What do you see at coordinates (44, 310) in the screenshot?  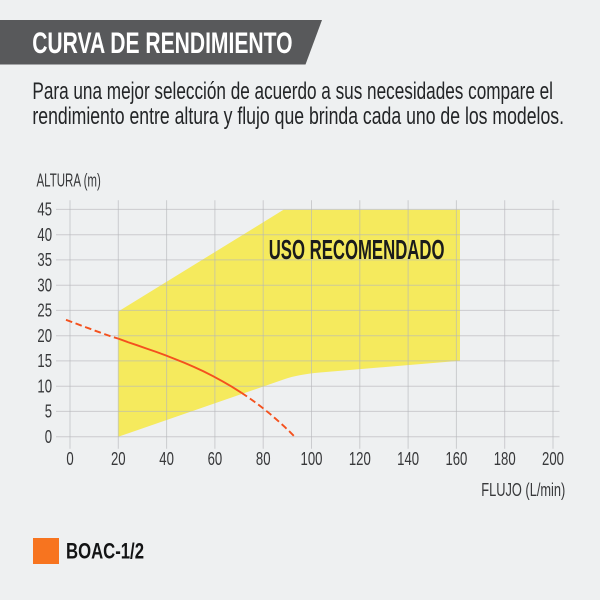 I see `svg-text: 25` at bounding box center [44, 310].